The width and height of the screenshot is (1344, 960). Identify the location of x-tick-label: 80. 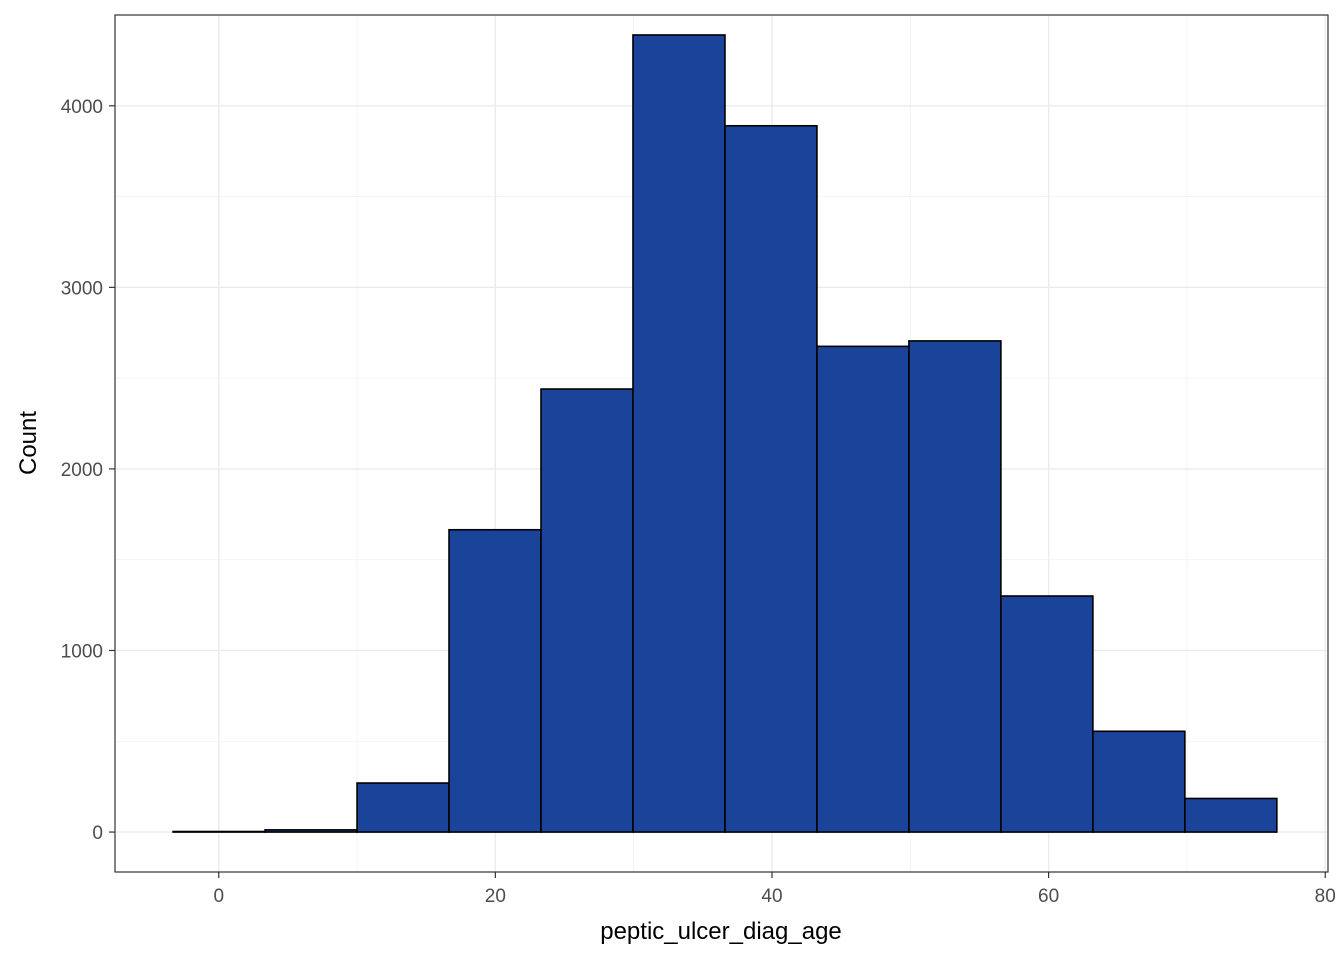
(1325, 896).